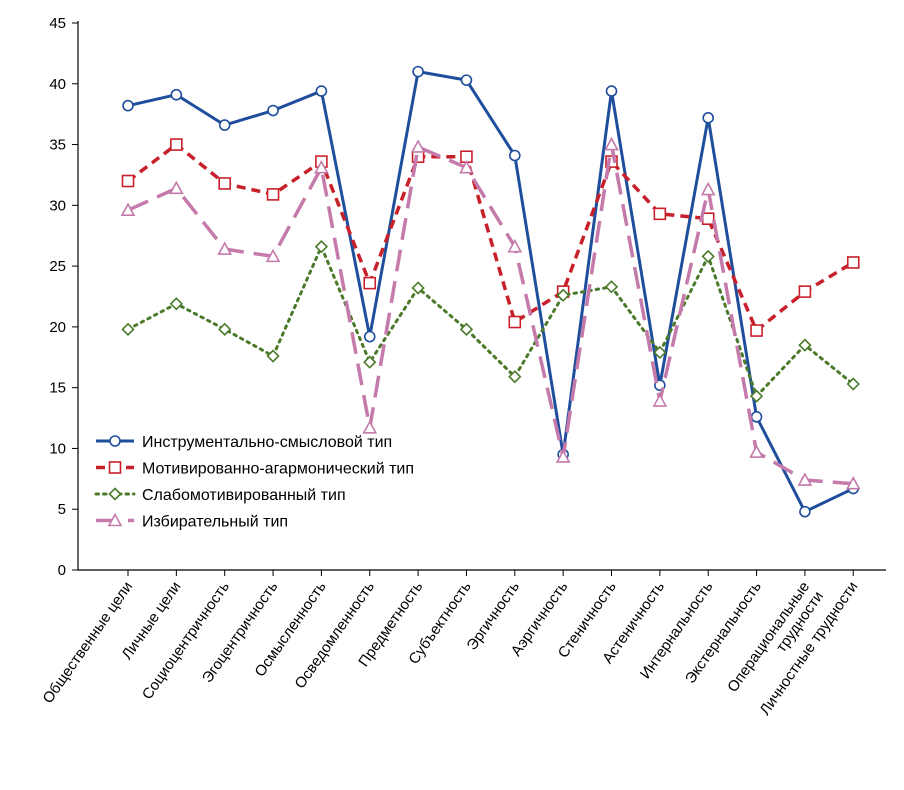 The height and width of the screenshot is (790, 904). I want to click on y-tick-label: 0, so click(62, 570).